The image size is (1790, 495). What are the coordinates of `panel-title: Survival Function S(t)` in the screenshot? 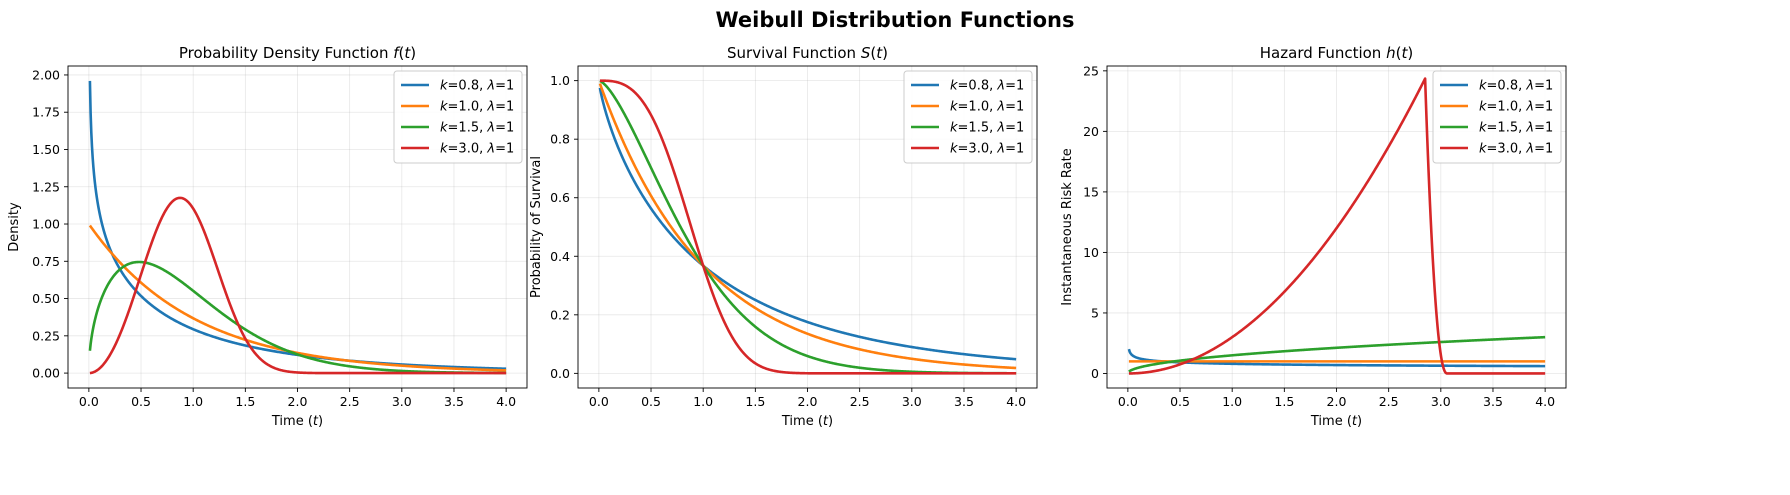 It's located at (807, 53).